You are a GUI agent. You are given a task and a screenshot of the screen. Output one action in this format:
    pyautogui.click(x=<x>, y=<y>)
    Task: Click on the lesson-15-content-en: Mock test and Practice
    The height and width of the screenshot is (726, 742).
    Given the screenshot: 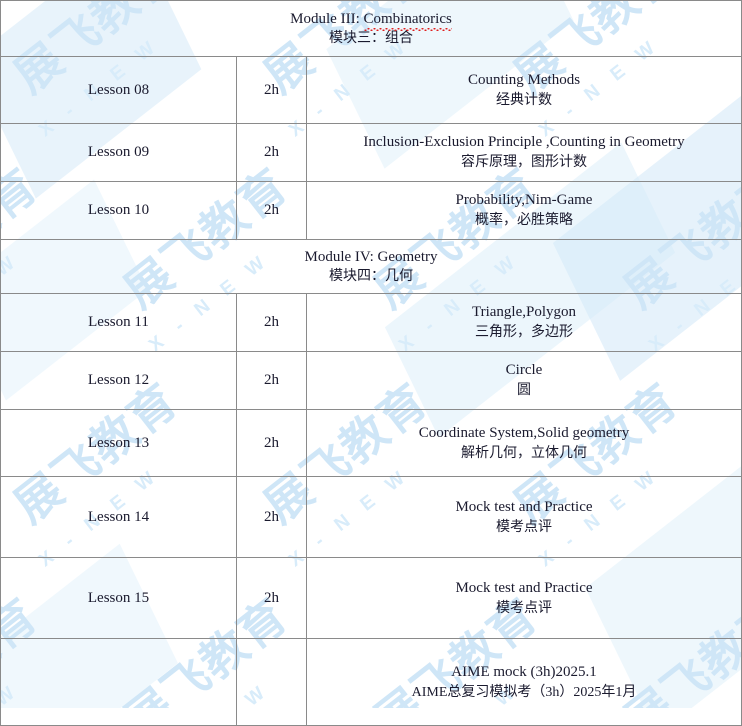 What is the action you would take?
    pyautogui.click(x=524, y=587)
    